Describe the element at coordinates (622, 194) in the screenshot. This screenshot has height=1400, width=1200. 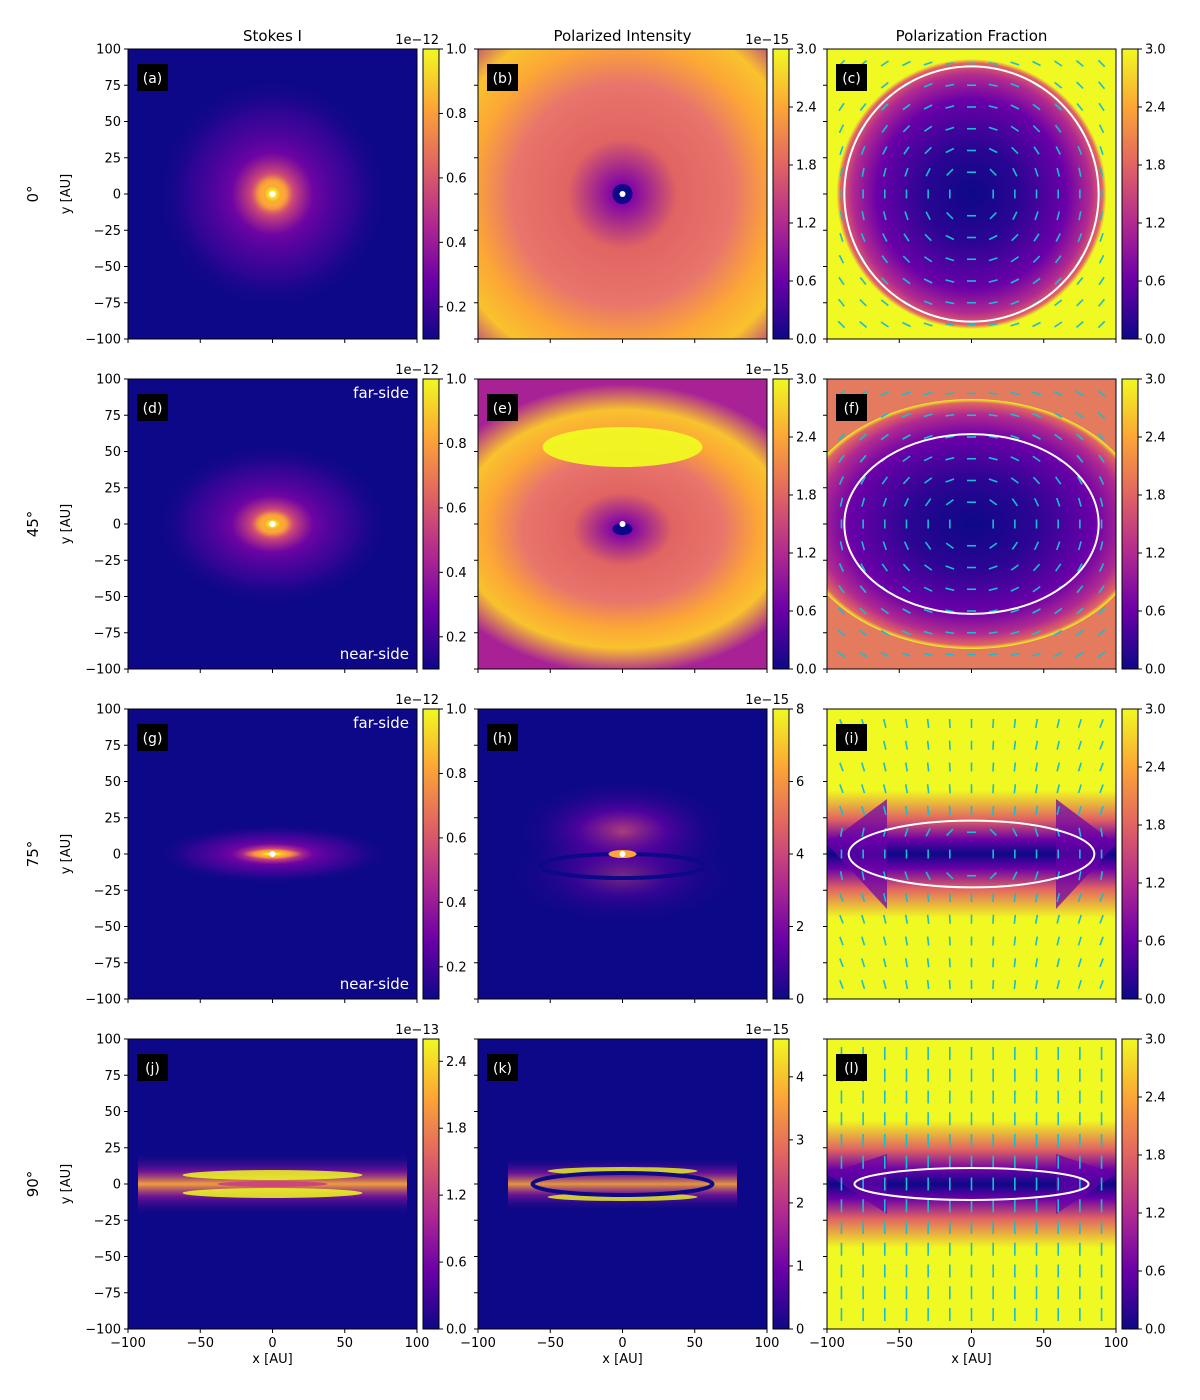
I see `panel-b` at that location.